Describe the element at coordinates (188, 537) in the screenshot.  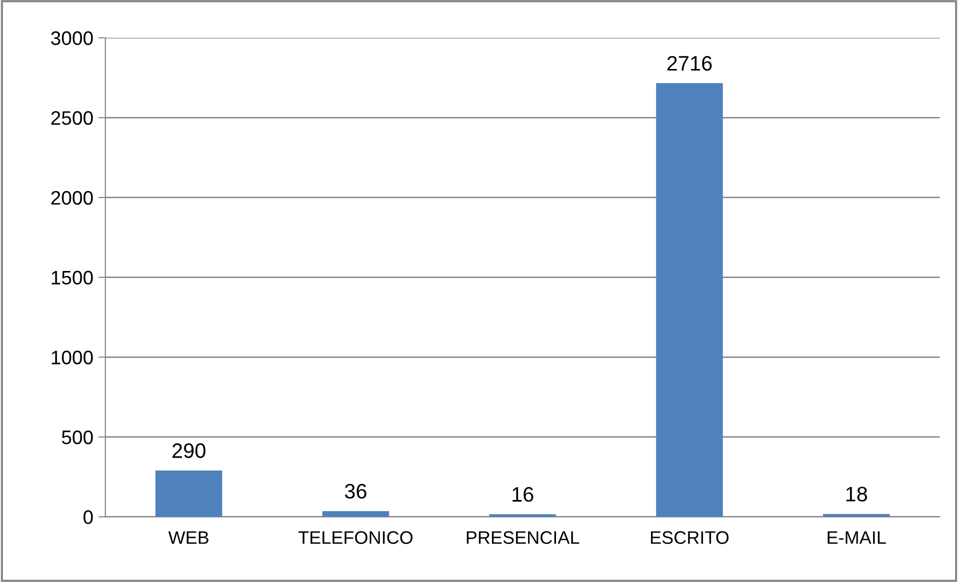
I see `x-tick-label: WEB` at that location.